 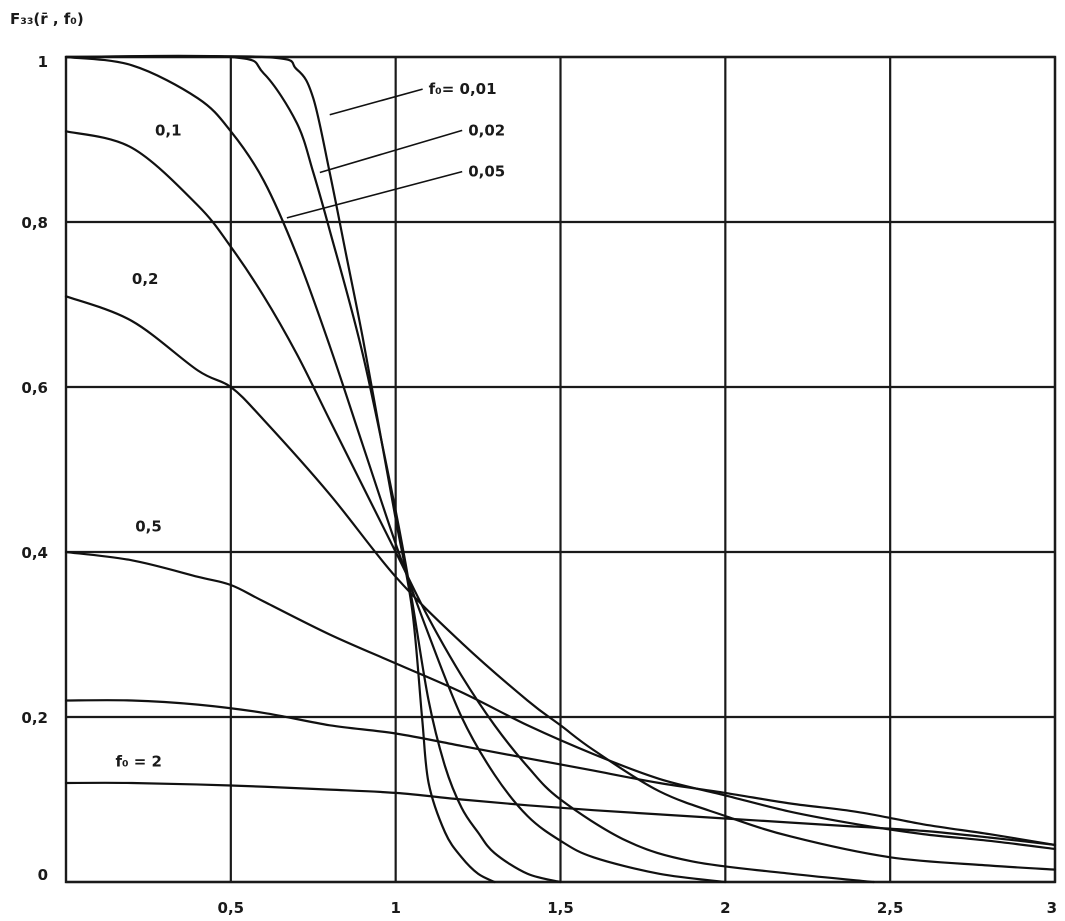 What do you see at coordinates (34, 553) in the screenshot?
I see `y-tick-label: 0,4` at bounding box center [34, 553].